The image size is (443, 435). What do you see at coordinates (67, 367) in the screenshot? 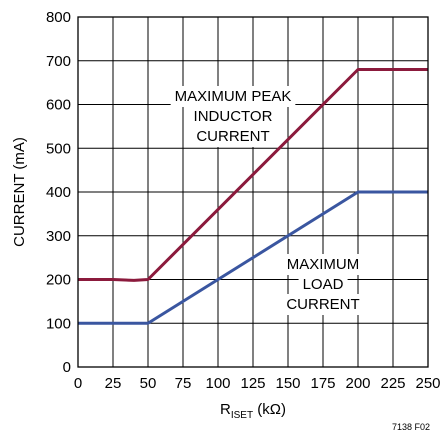
I see `y-tick-label: 0` at bounding box center [67, 367].